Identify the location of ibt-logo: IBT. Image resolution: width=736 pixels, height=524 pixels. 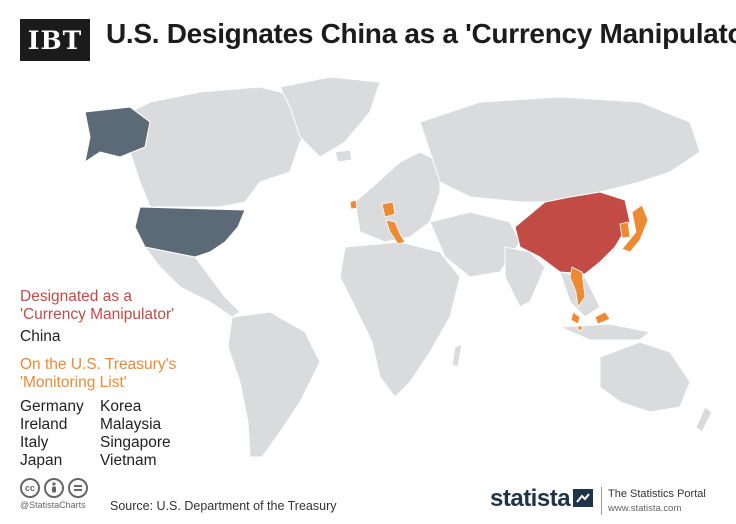
(55, 40).